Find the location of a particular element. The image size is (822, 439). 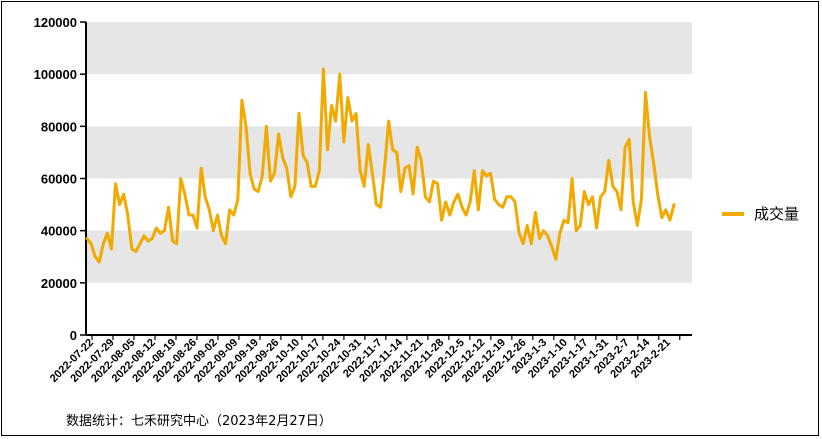

y-tick-label: 120000 is located at coordinates (55, 22).